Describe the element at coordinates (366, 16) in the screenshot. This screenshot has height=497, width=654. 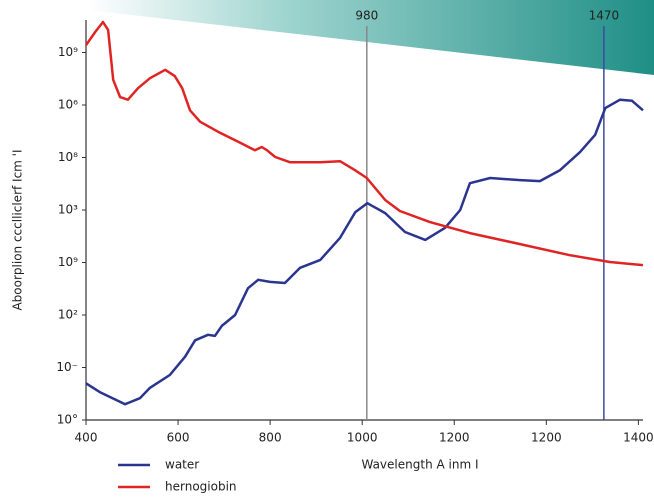
I see `reference-label: 980` at that location.